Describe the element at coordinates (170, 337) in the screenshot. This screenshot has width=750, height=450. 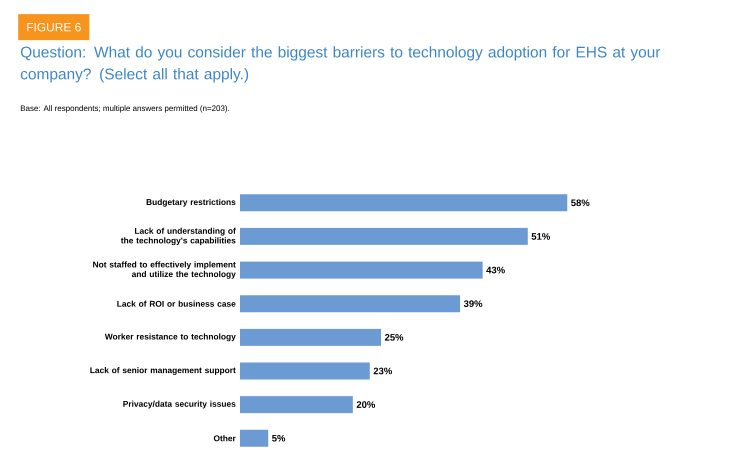
I see `y-tick-label: Worker resistance to technology` at that location.